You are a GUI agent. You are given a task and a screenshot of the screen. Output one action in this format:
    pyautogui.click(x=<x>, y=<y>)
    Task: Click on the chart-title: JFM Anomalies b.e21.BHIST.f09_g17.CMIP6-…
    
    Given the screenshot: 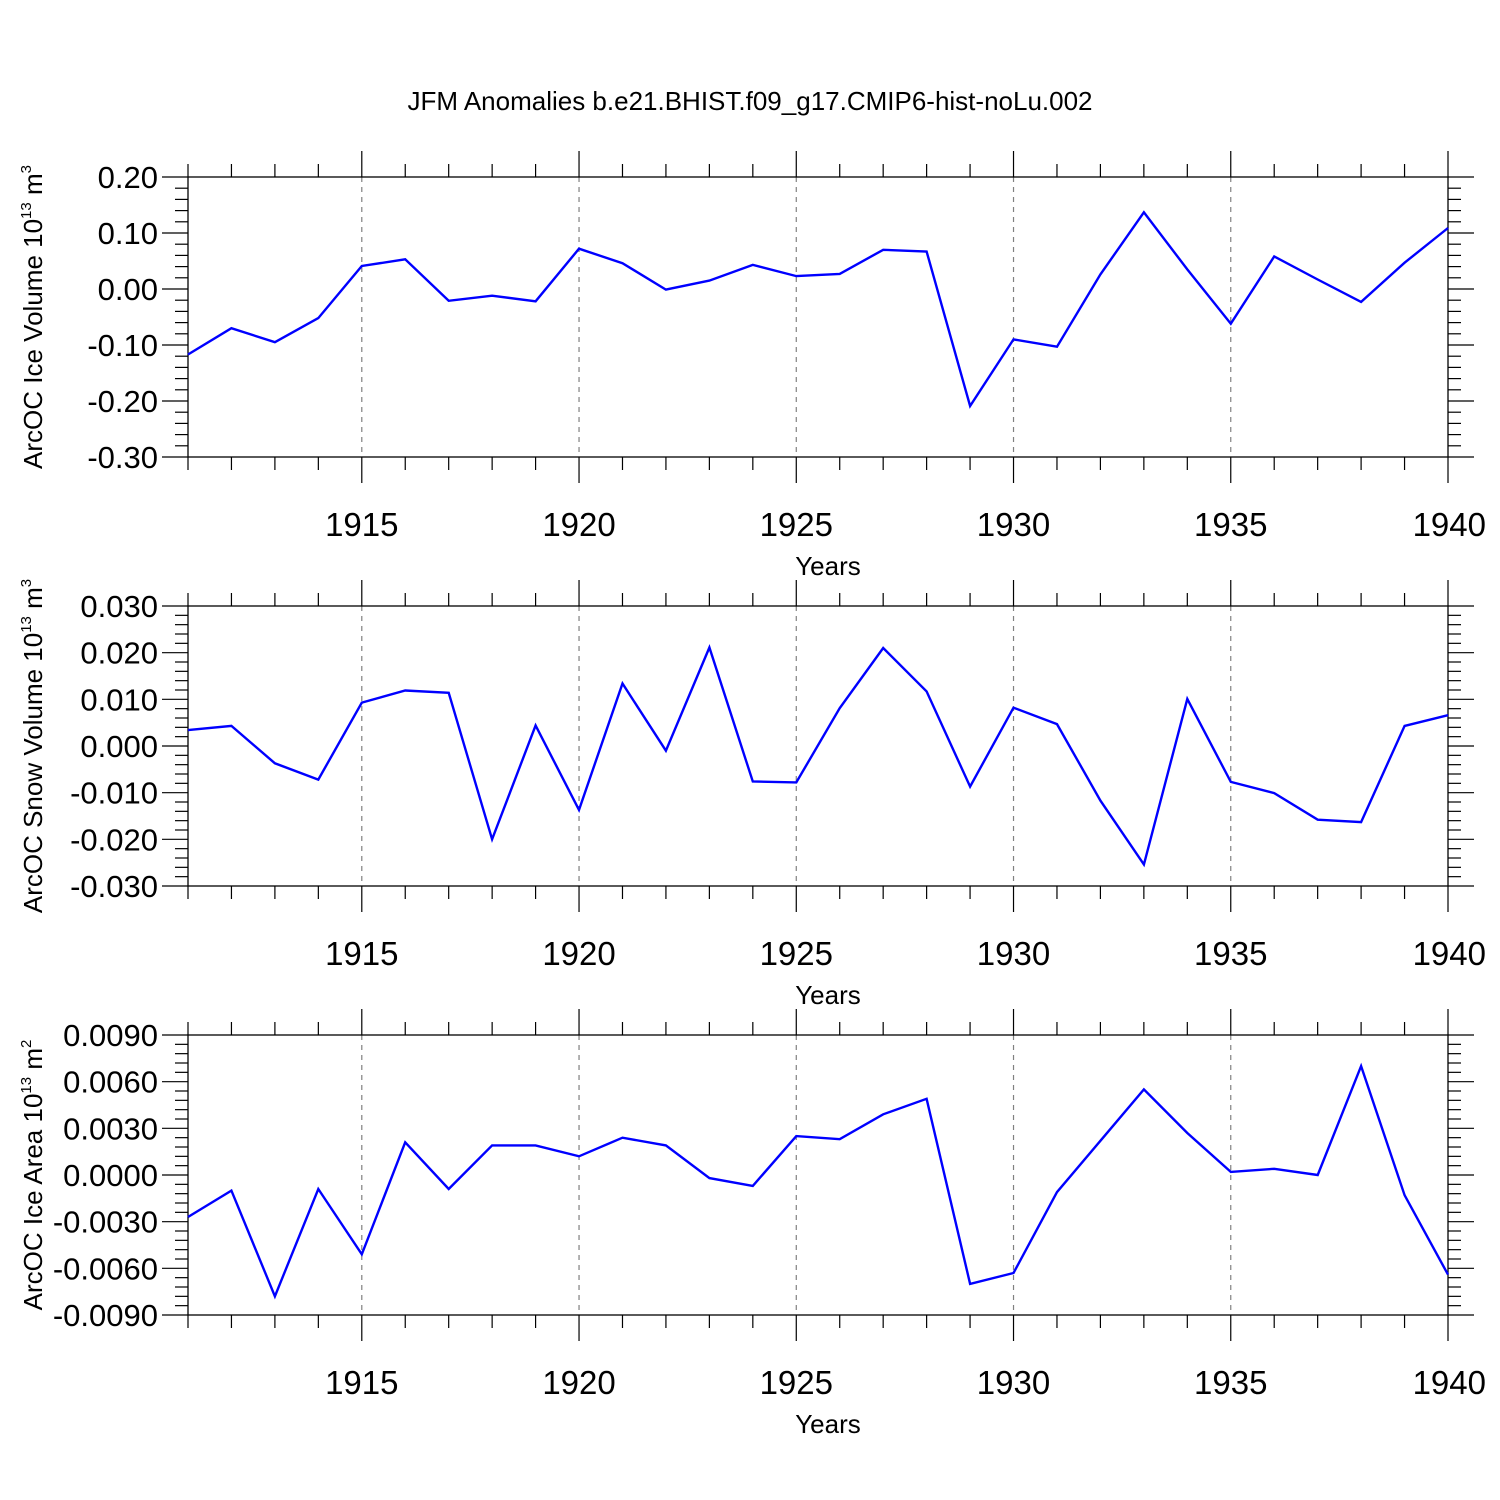 What is the action you would take?
    pyautogui.click(x=749, y=101)
    